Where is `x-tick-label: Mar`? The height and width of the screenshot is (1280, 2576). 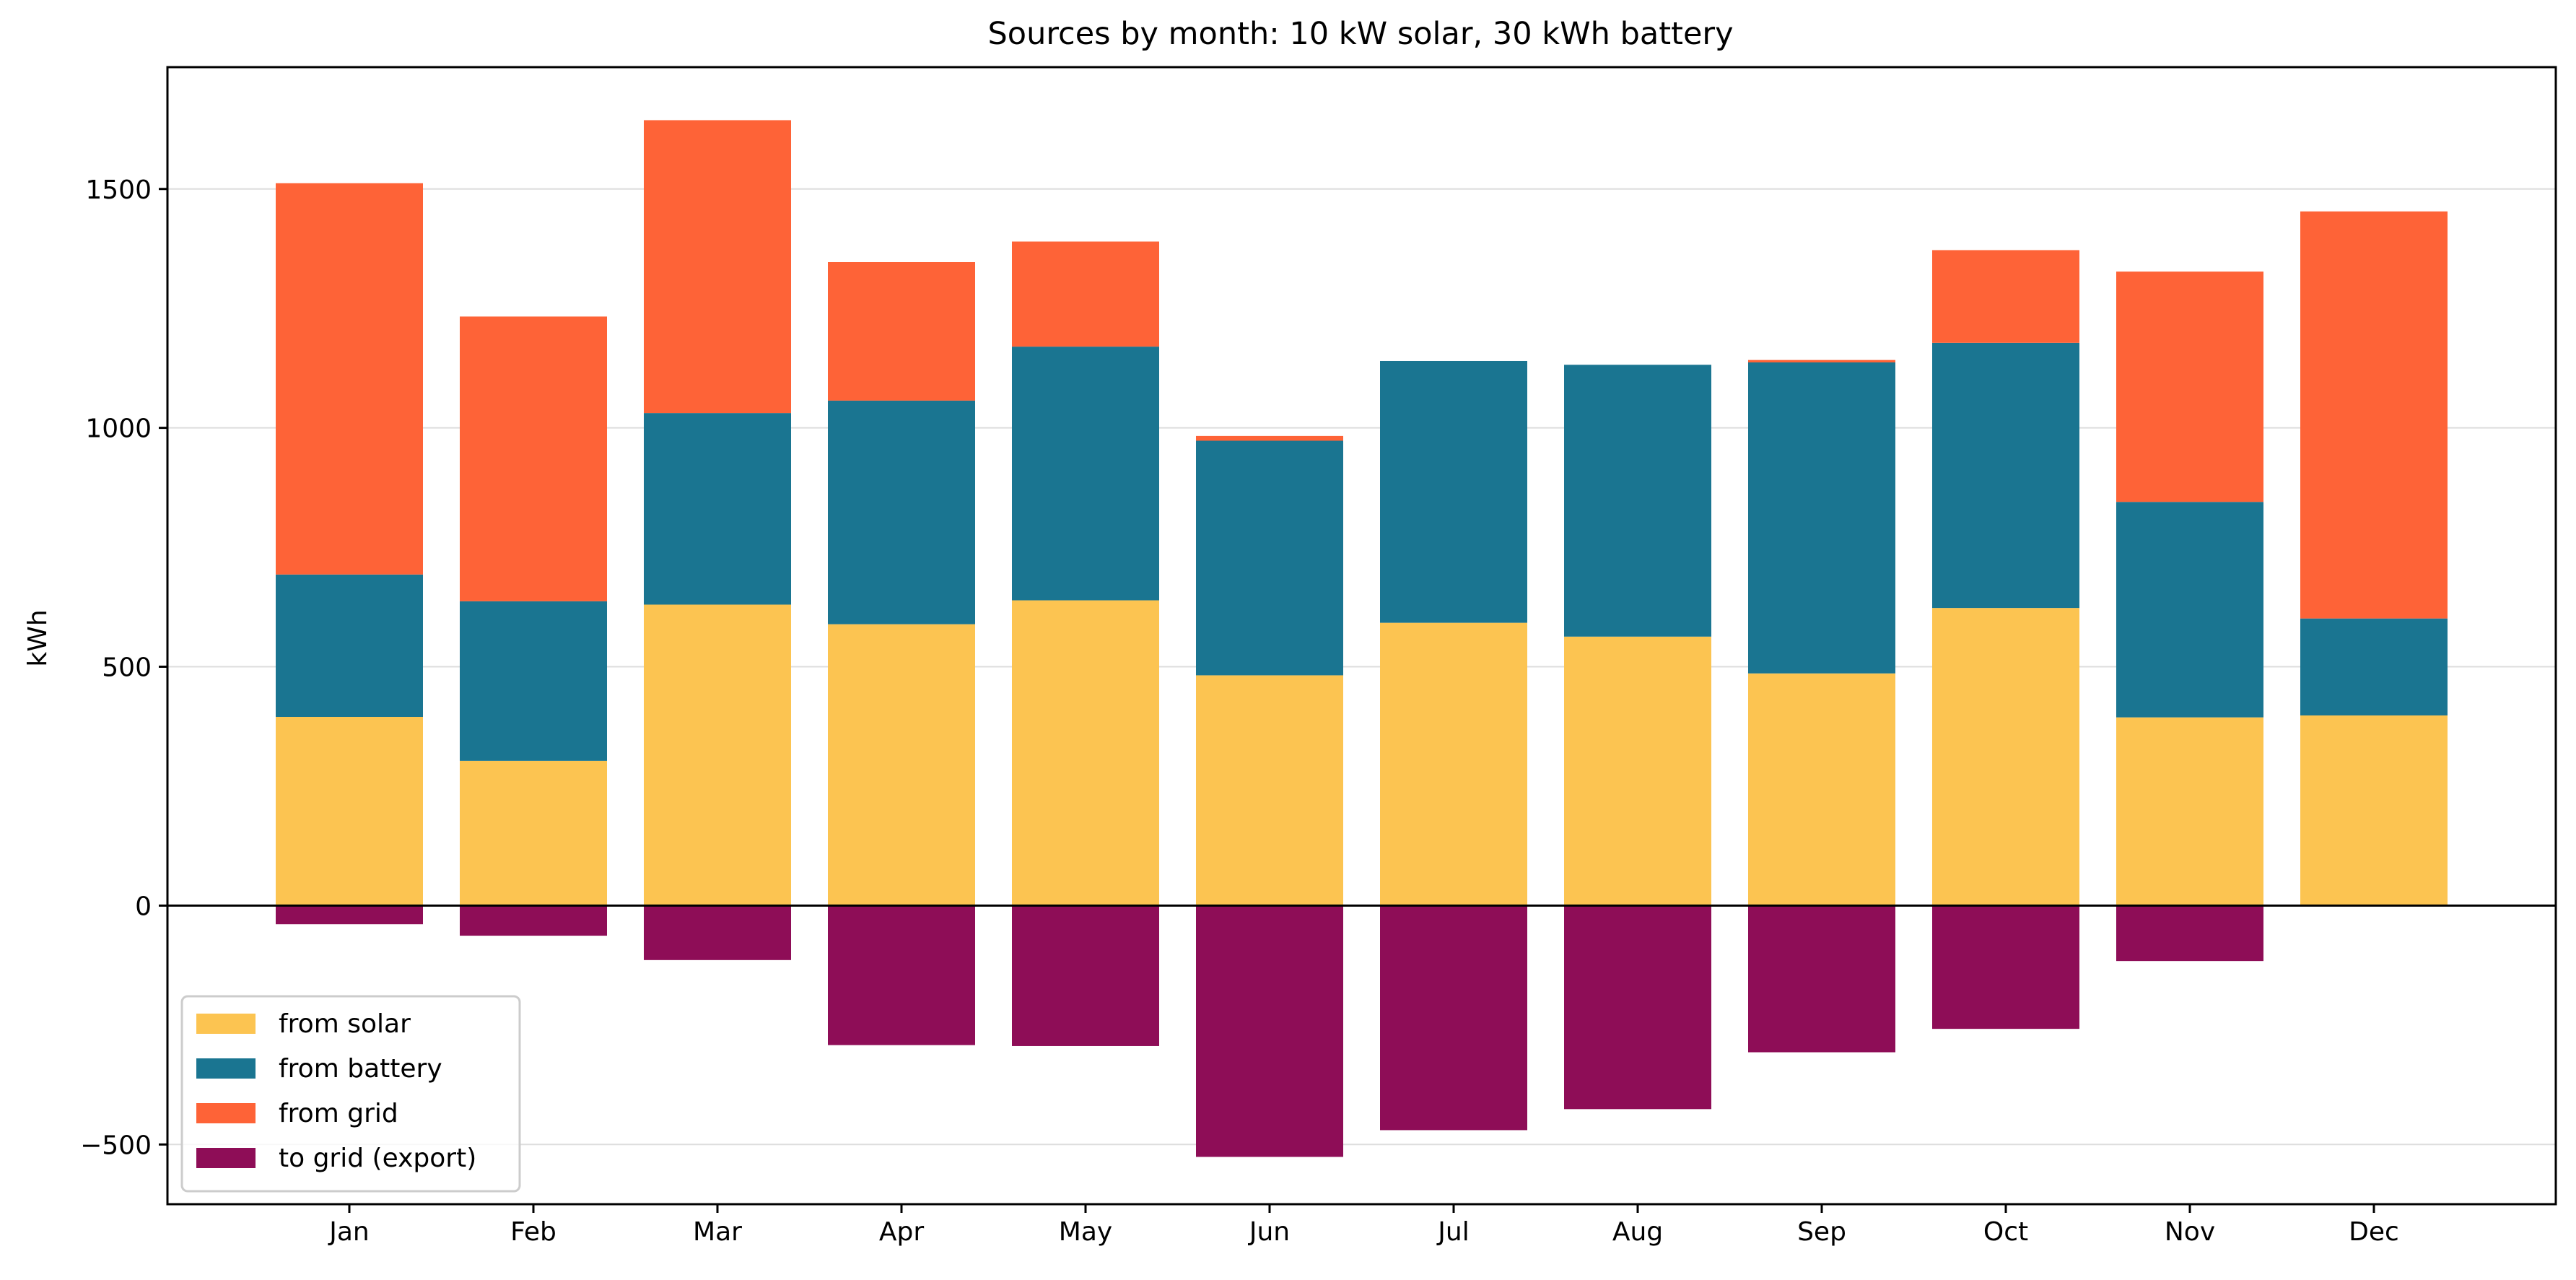 x-tick-label: Mar is located at coordinates (717, 1232).